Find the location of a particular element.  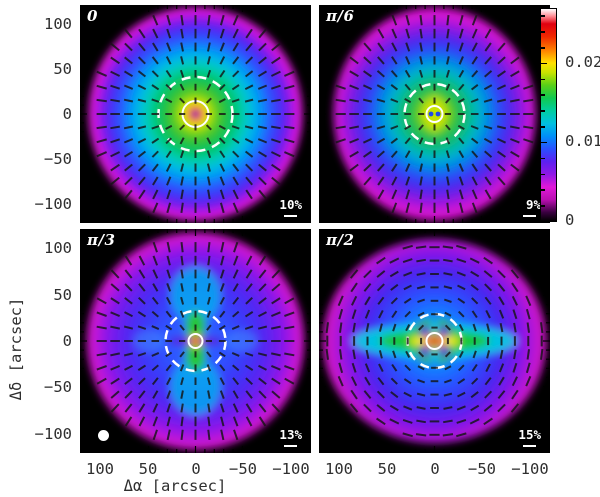

panel-label: π/3 is located at coordinates (101, 240).